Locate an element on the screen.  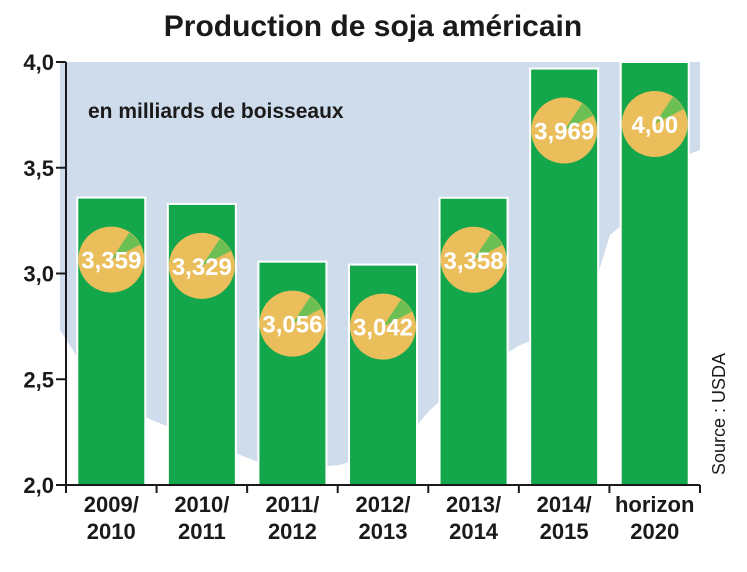
y-axis: 2,0 2,5 3,0 3,5 4,0 is located at coordinates (45, 274).